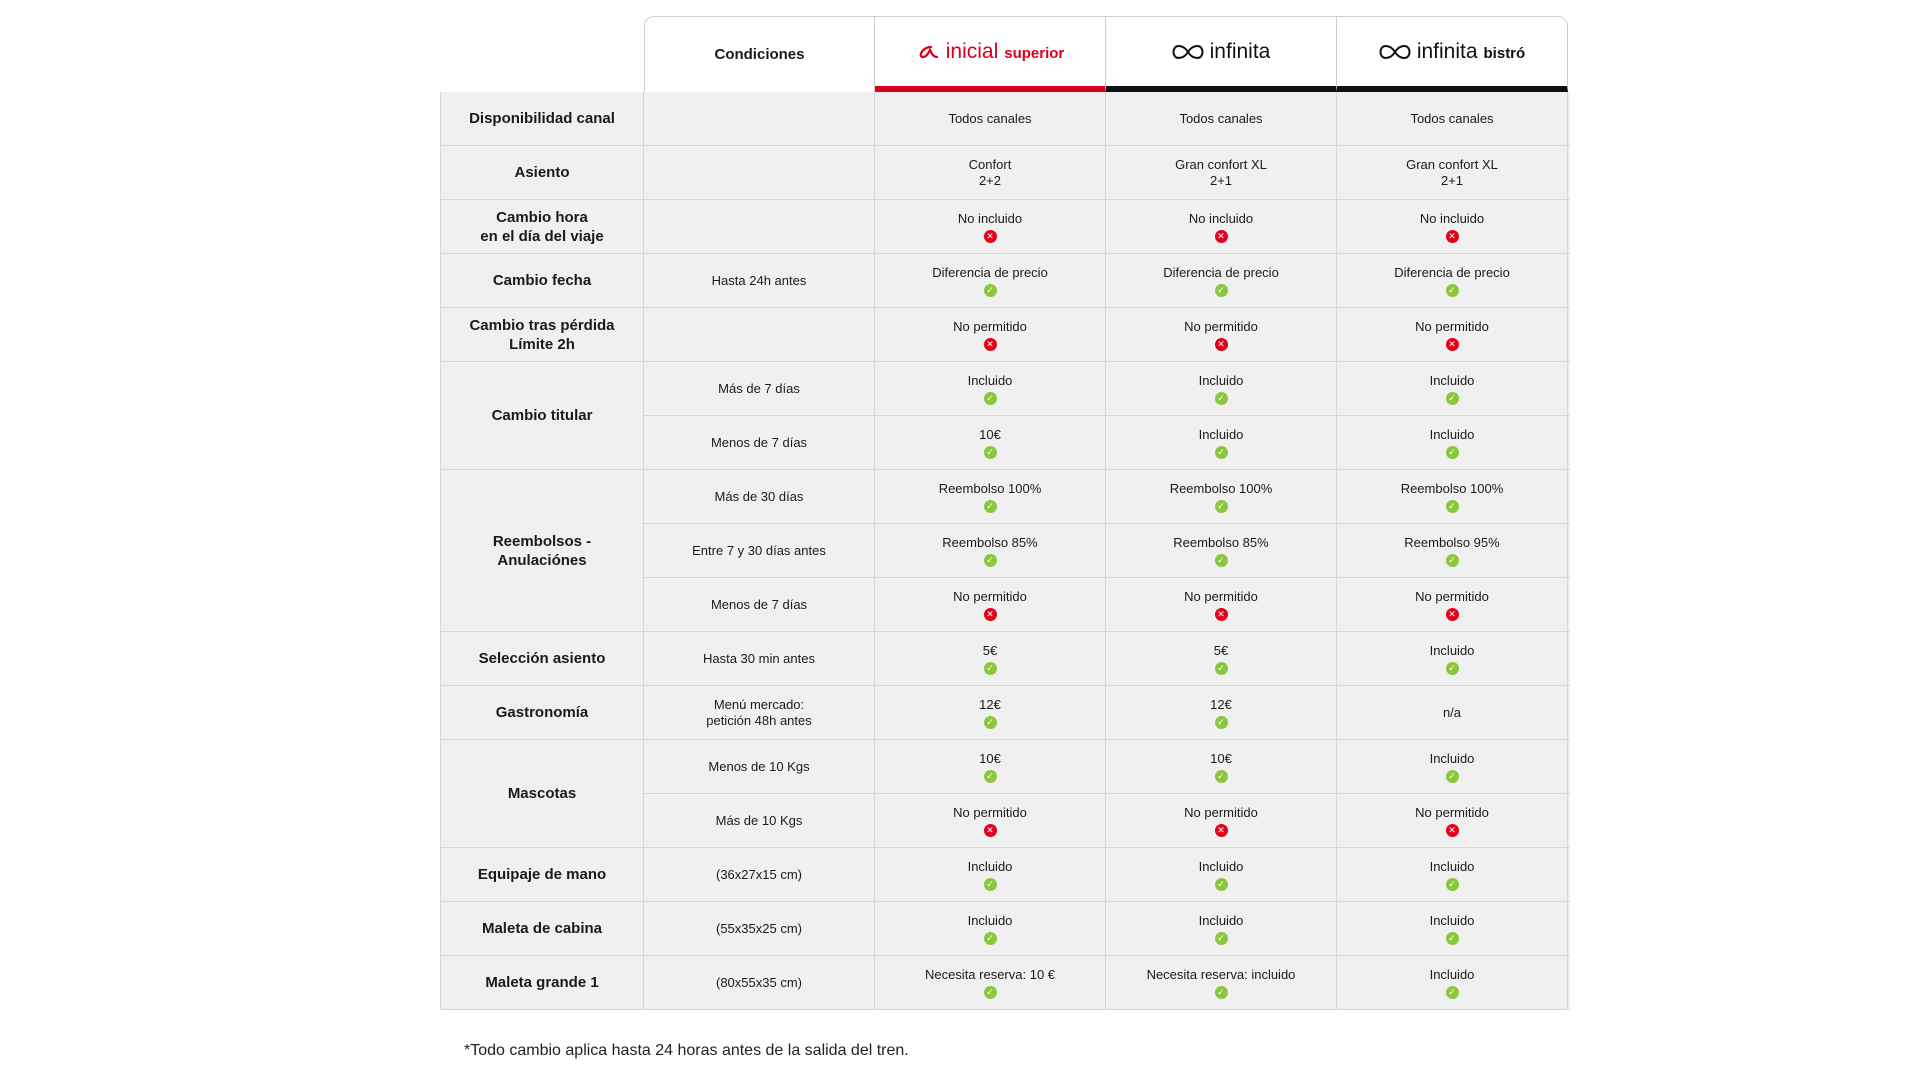 This screenshot has width=1920, height=1080. What do you see at coordinates (1221, 54) in the screenshot?
I see `plan-header-infinita: infinita` at bounding box center [1221, 54].